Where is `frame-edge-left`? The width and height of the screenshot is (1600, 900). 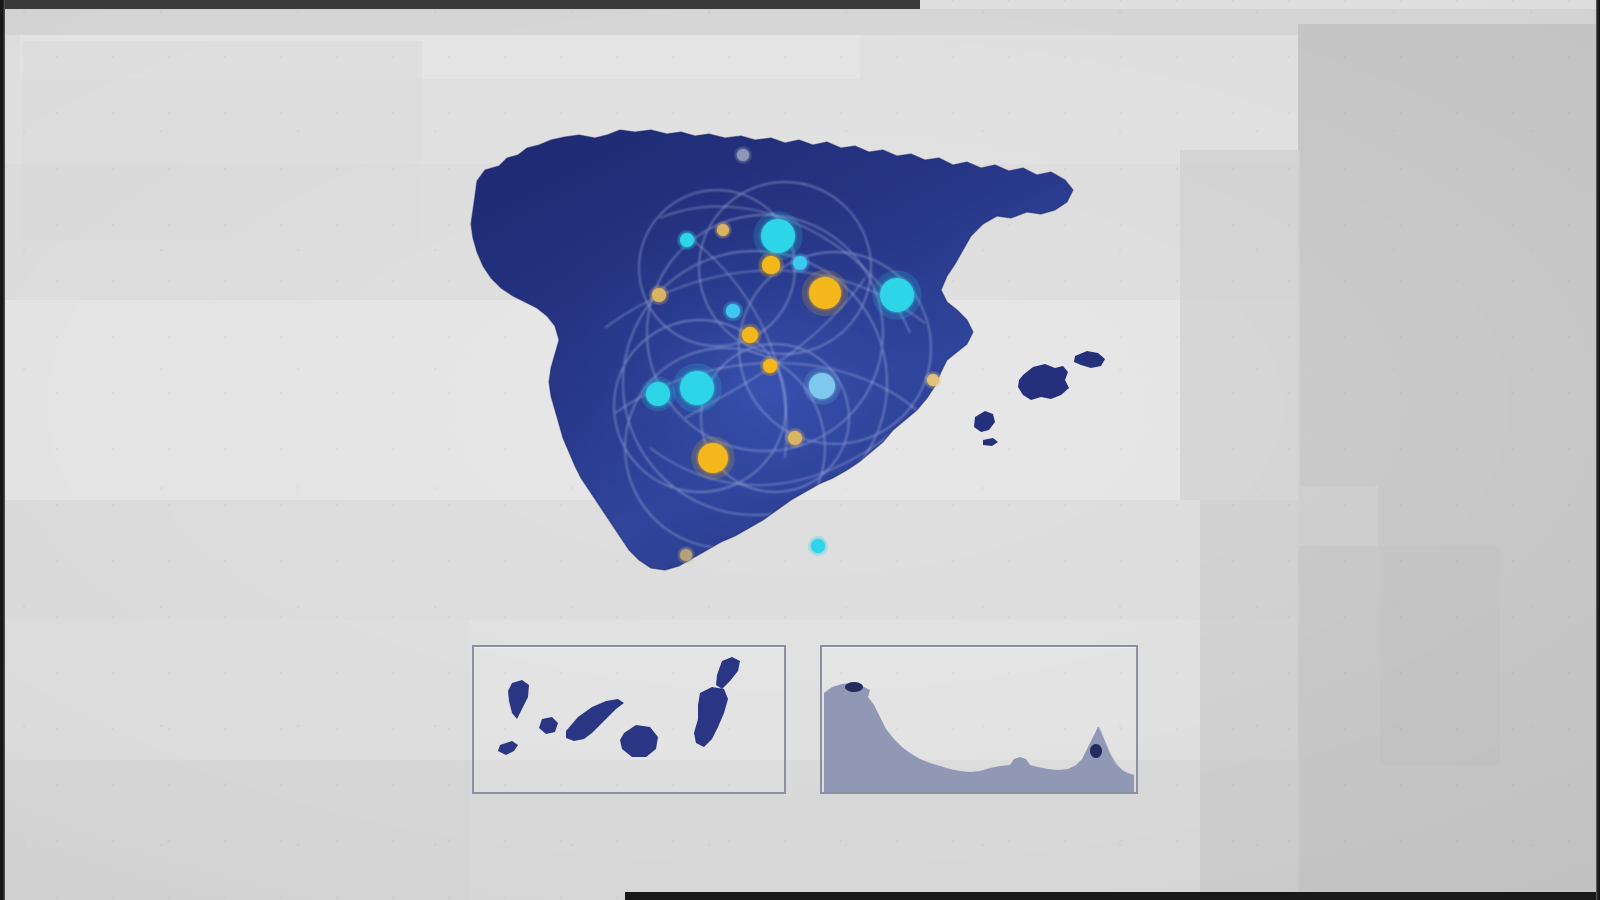
frame-edge-left is located at coordinates (2, 450).